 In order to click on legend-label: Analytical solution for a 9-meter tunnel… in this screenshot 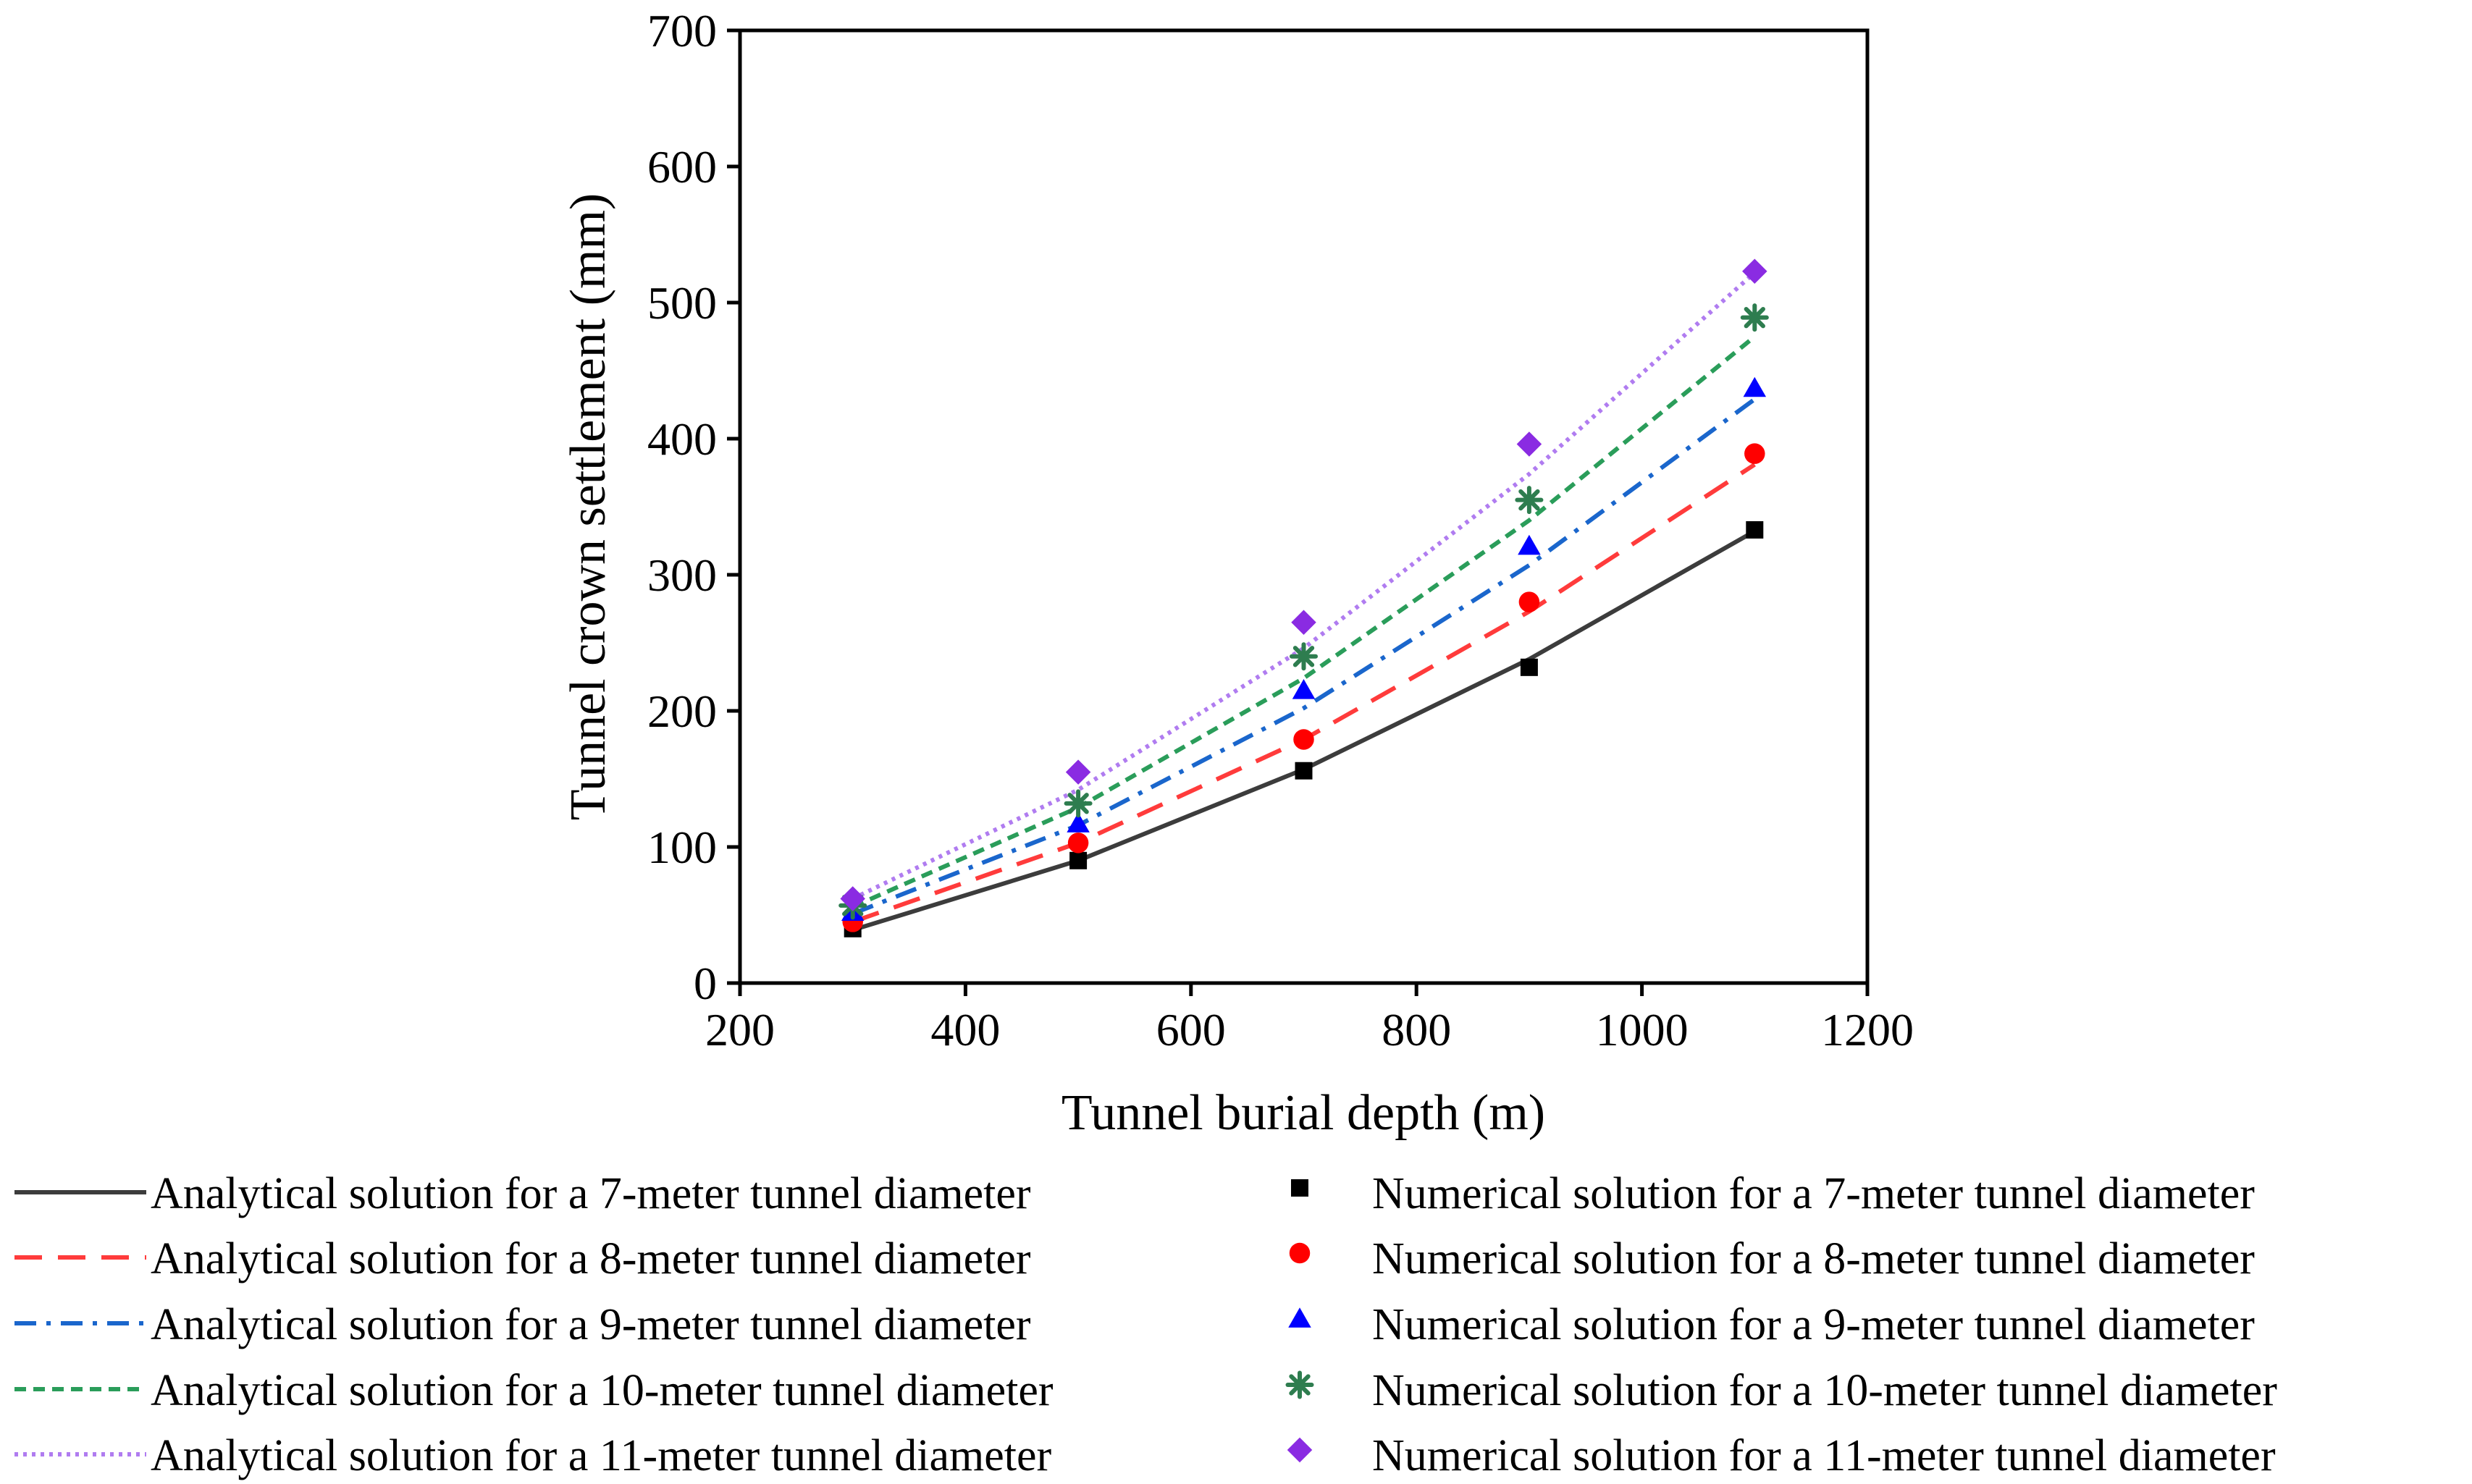, I will do `click(591, 1324)`.